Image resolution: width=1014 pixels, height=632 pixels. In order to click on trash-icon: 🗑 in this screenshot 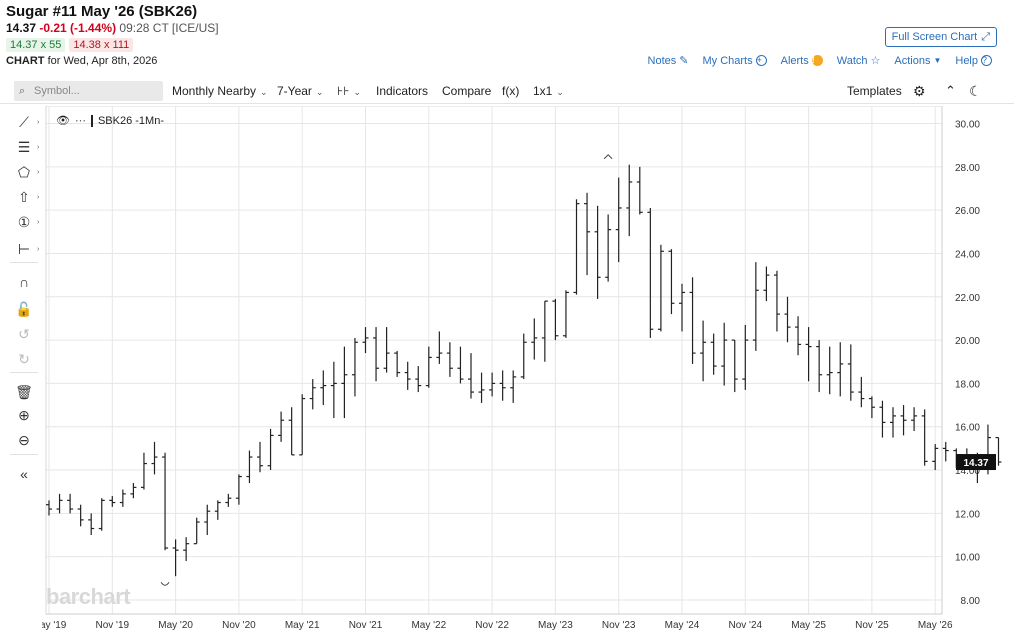, I will do `click(24, 392)`.